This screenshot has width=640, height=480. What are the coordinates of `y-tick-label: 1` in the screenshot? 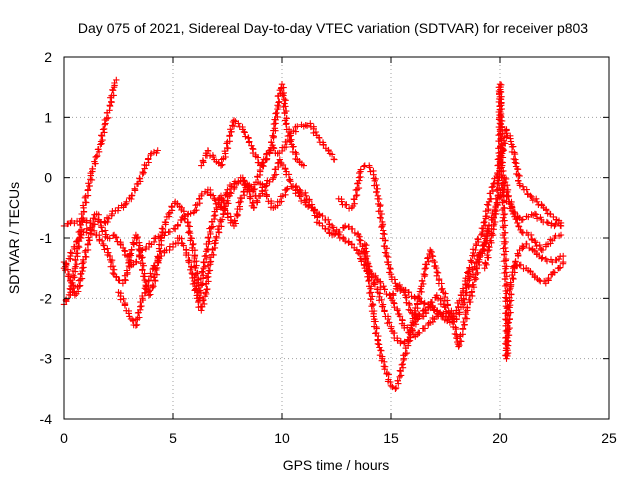 It's located at (48, 117).